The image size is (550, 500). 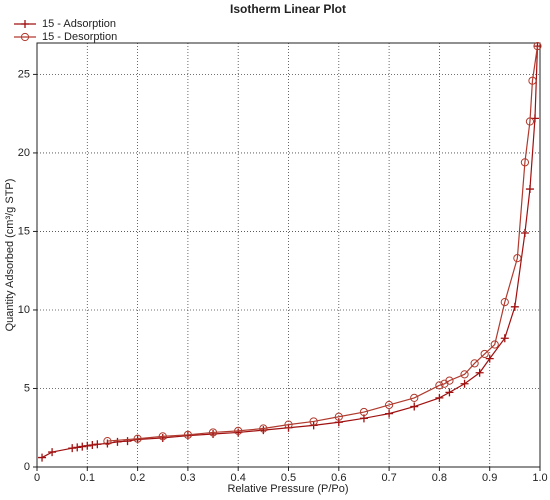 What do you see at coordinates (10, 255) in the screenshot?
I see `y-axis-label: Quantity Adsorbed (cm³/g STP)` at bounding box center [10, 255].